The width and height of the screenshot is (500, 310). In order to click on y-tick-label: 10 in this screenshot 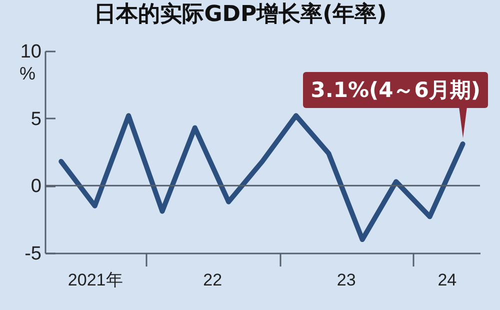, I will do `click(31, 52)`.